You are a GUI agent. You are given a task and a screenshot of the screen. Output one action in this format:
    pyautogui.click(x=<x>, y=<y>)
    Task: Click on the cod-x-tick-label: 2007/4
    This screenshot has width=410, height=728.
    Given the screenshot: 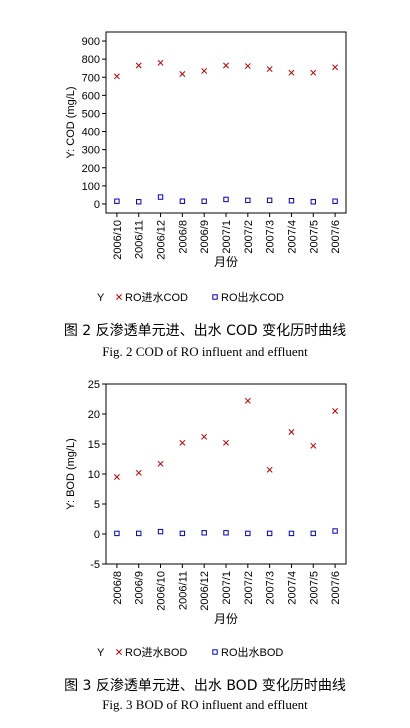 What is the action you would take?
    pyautogui.click(x=292, y=237)
    